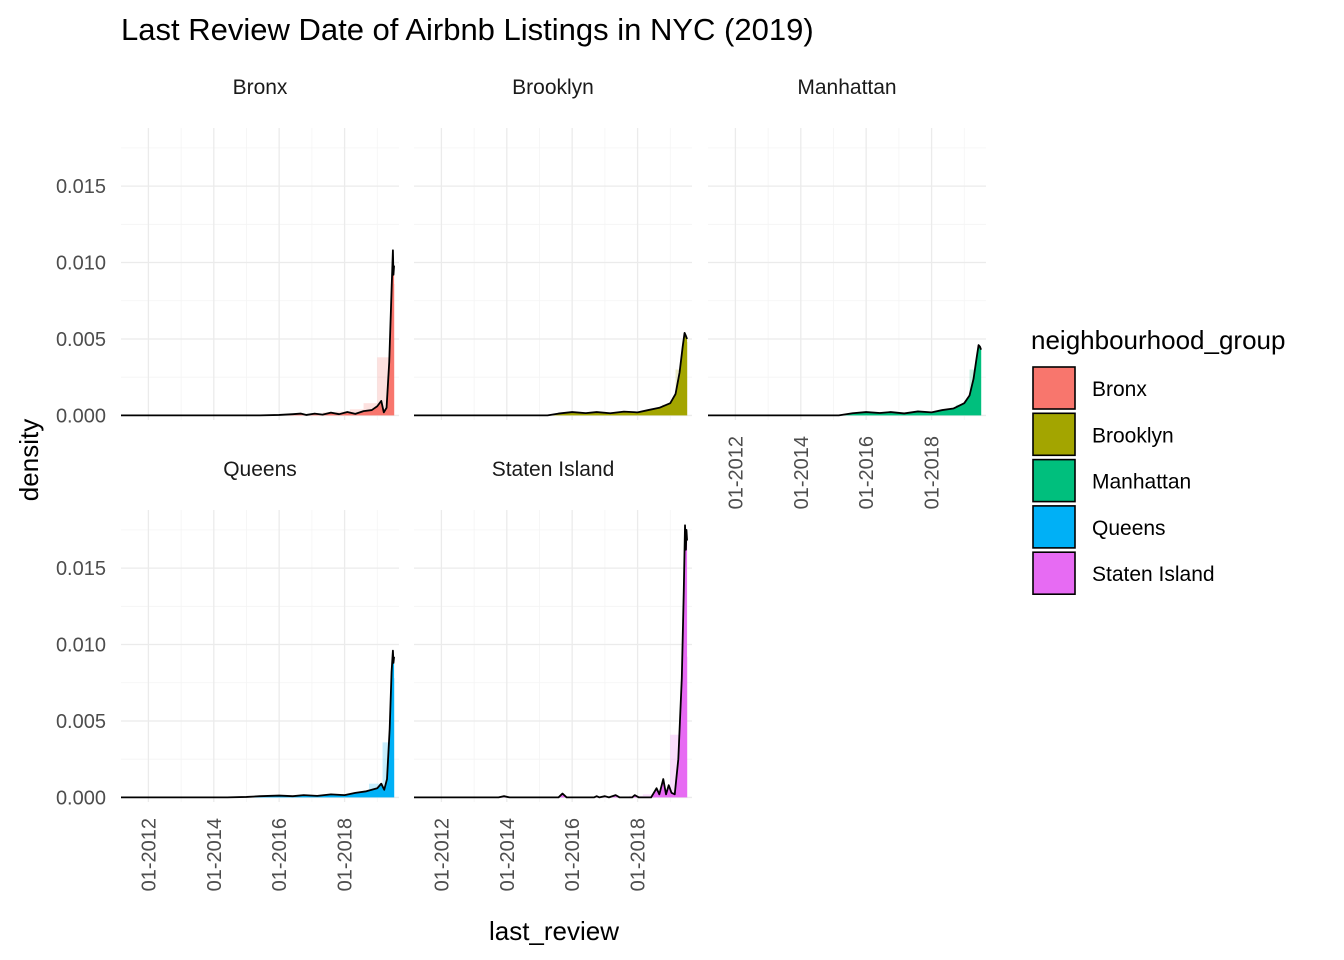  Describe the element at coordinates (260, 469) in the screenshot. I see `facet-strip-label: Queens` at that location.